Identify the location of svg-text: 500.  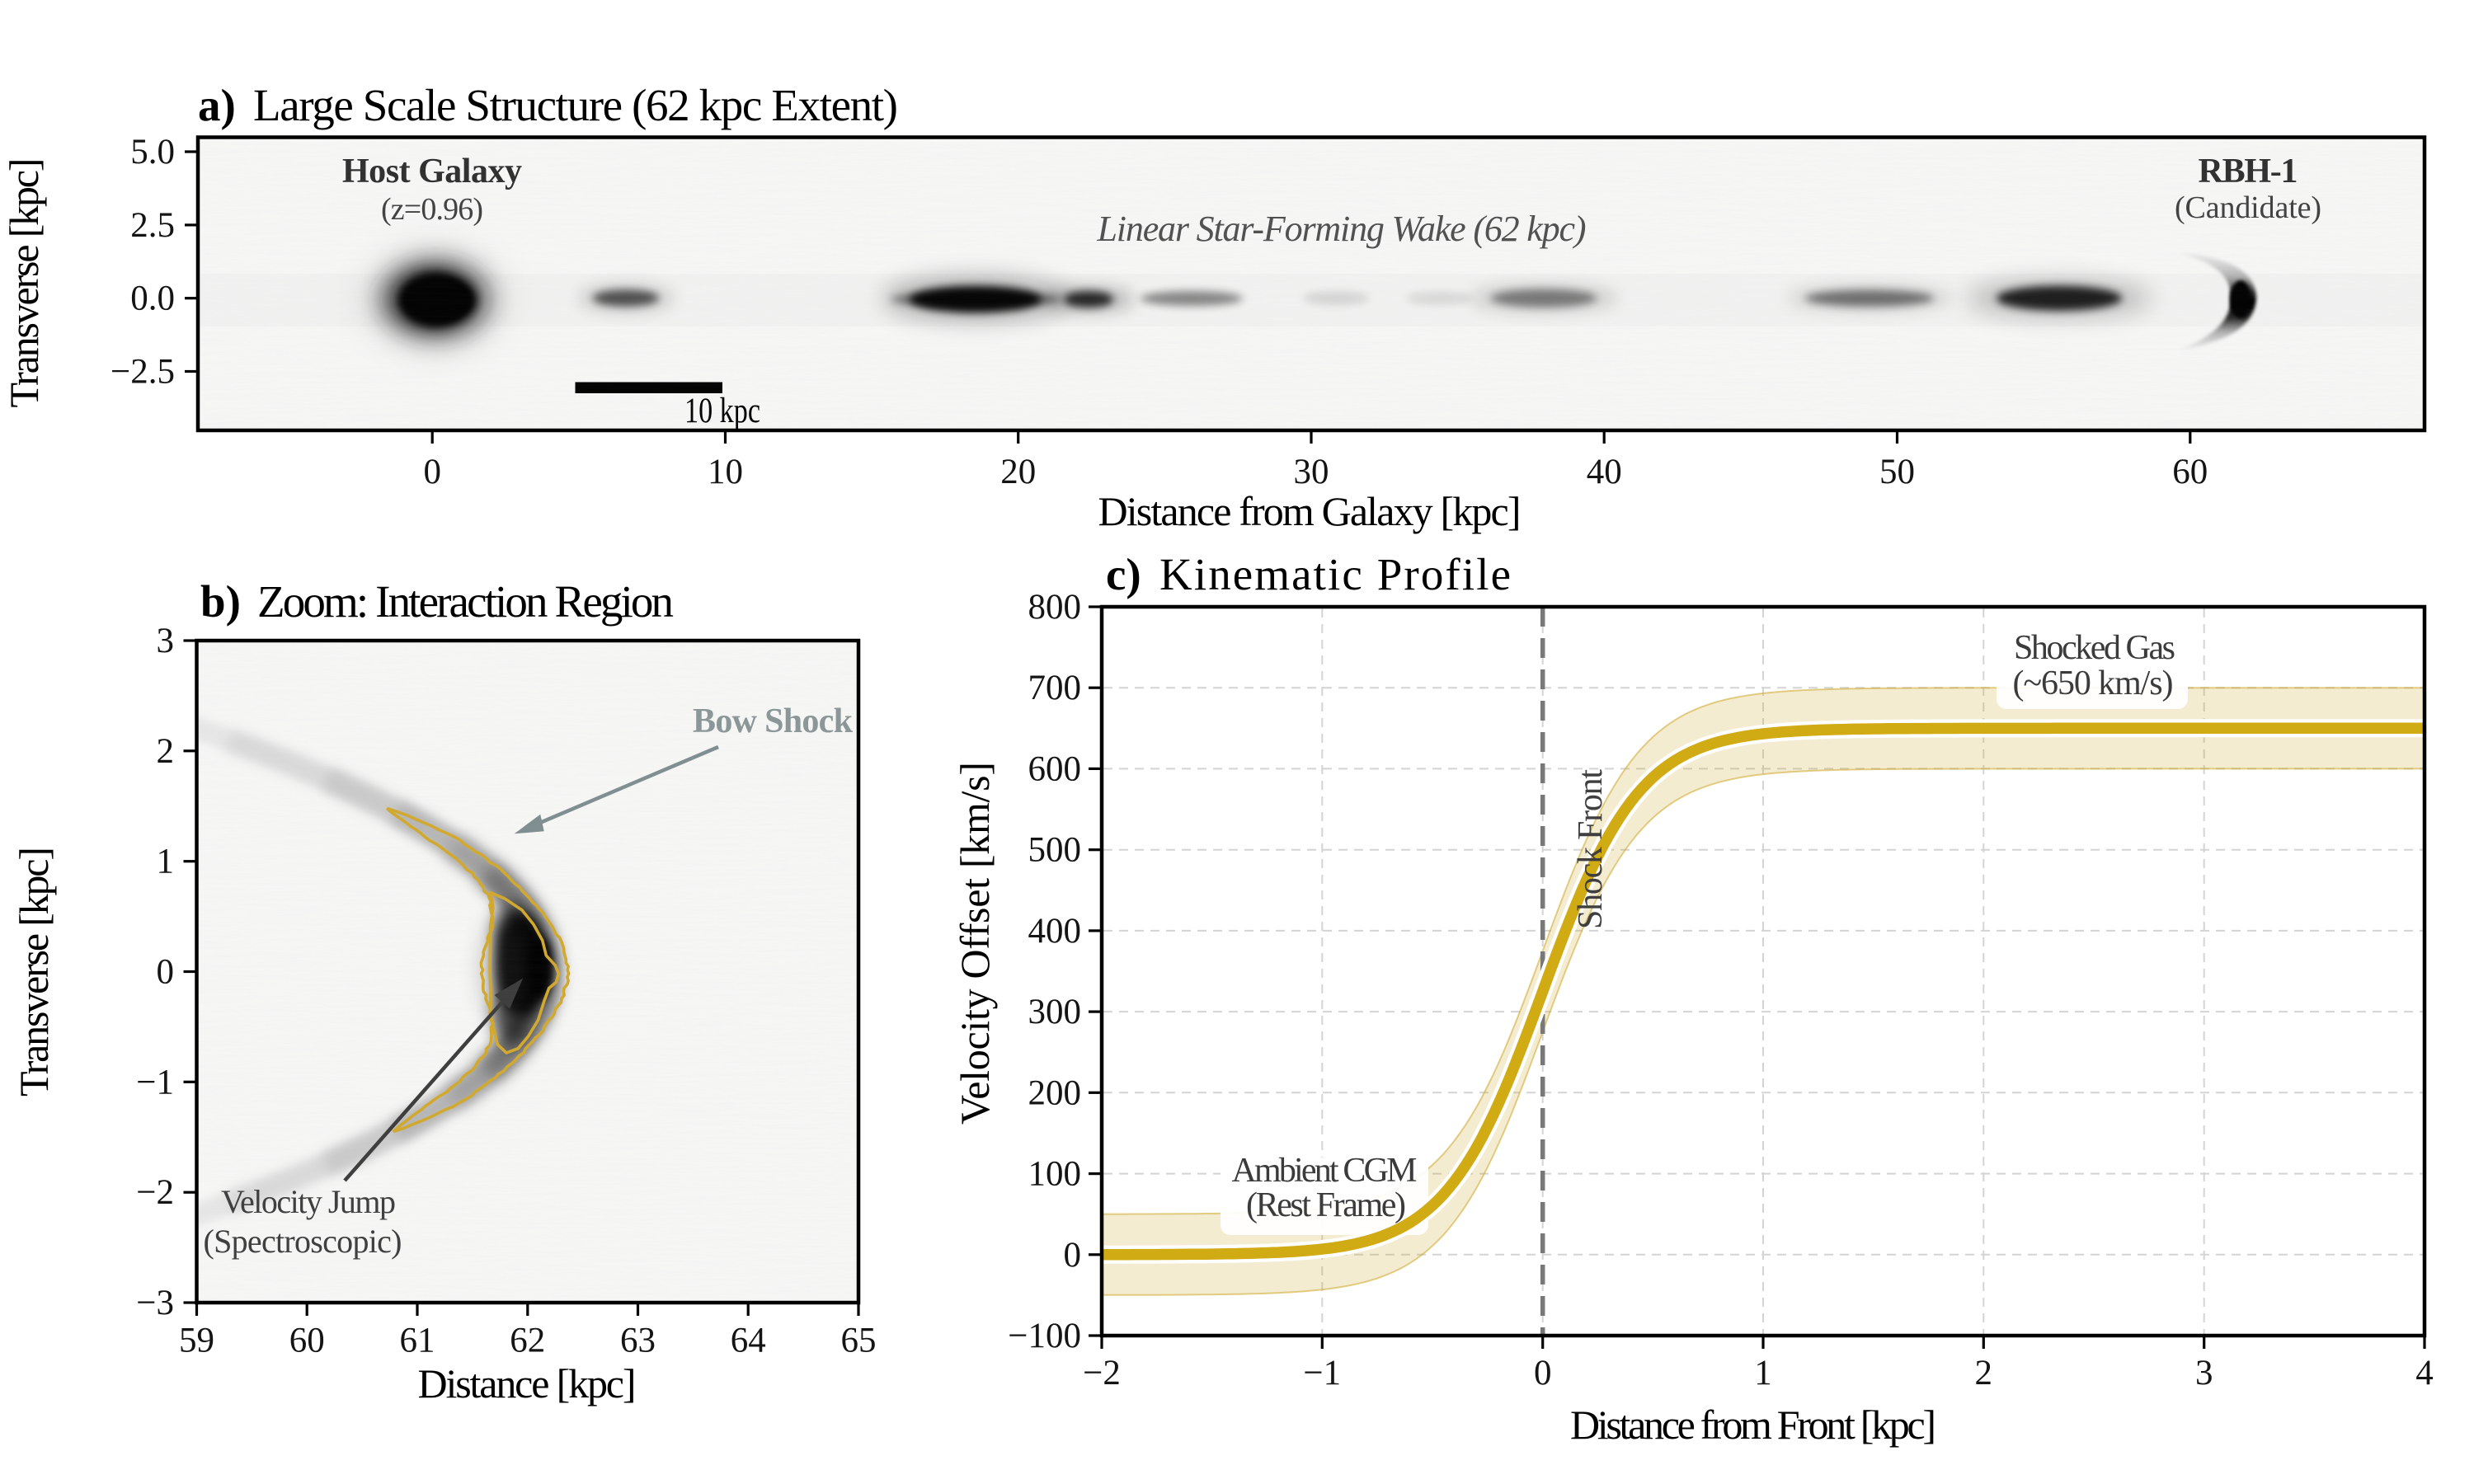
(1055, 850).